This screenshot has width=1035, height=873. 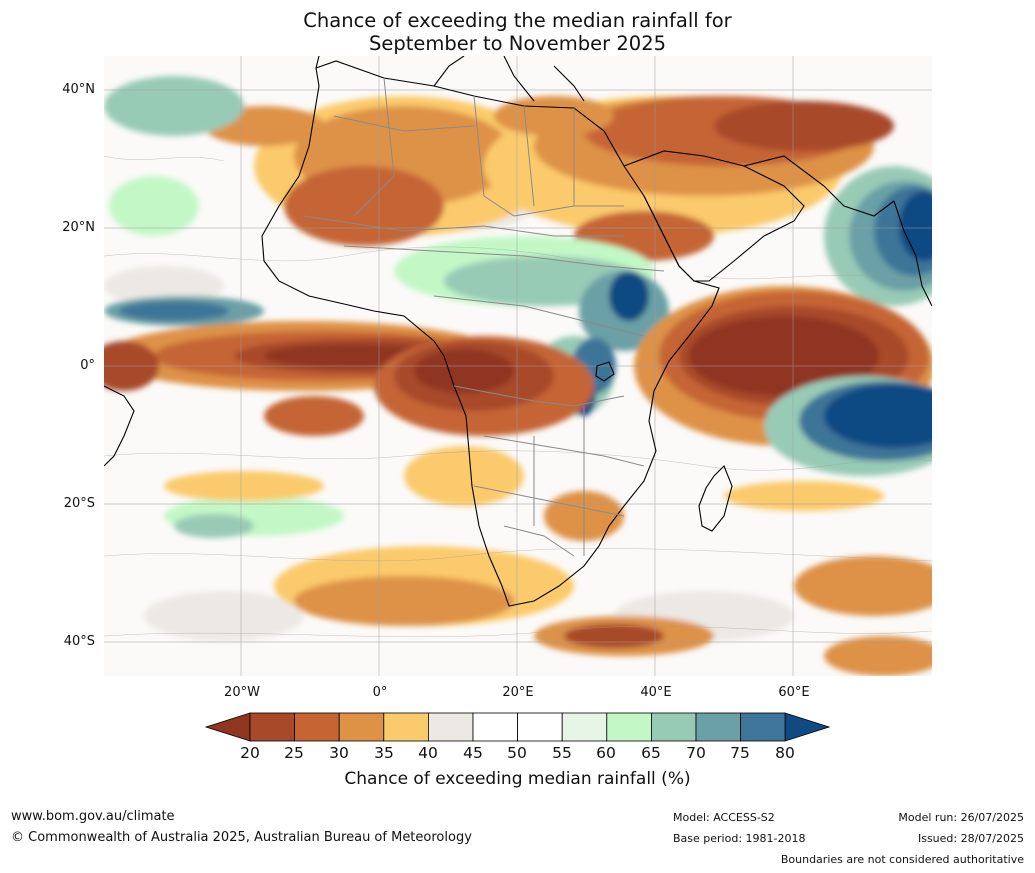 What do you see at coordinates (740, 753) in the screenshot?
I see `colorbar-tick-75: 75` at bounding box center [740, 753].